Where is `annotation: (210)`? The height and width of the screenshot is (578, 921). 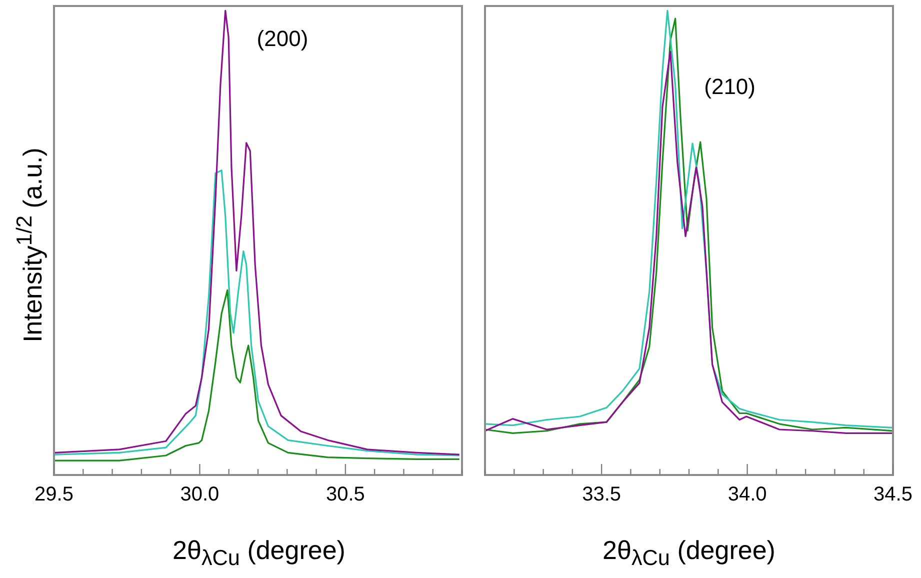 annotation: (210) is located at coordinates (730, 87).